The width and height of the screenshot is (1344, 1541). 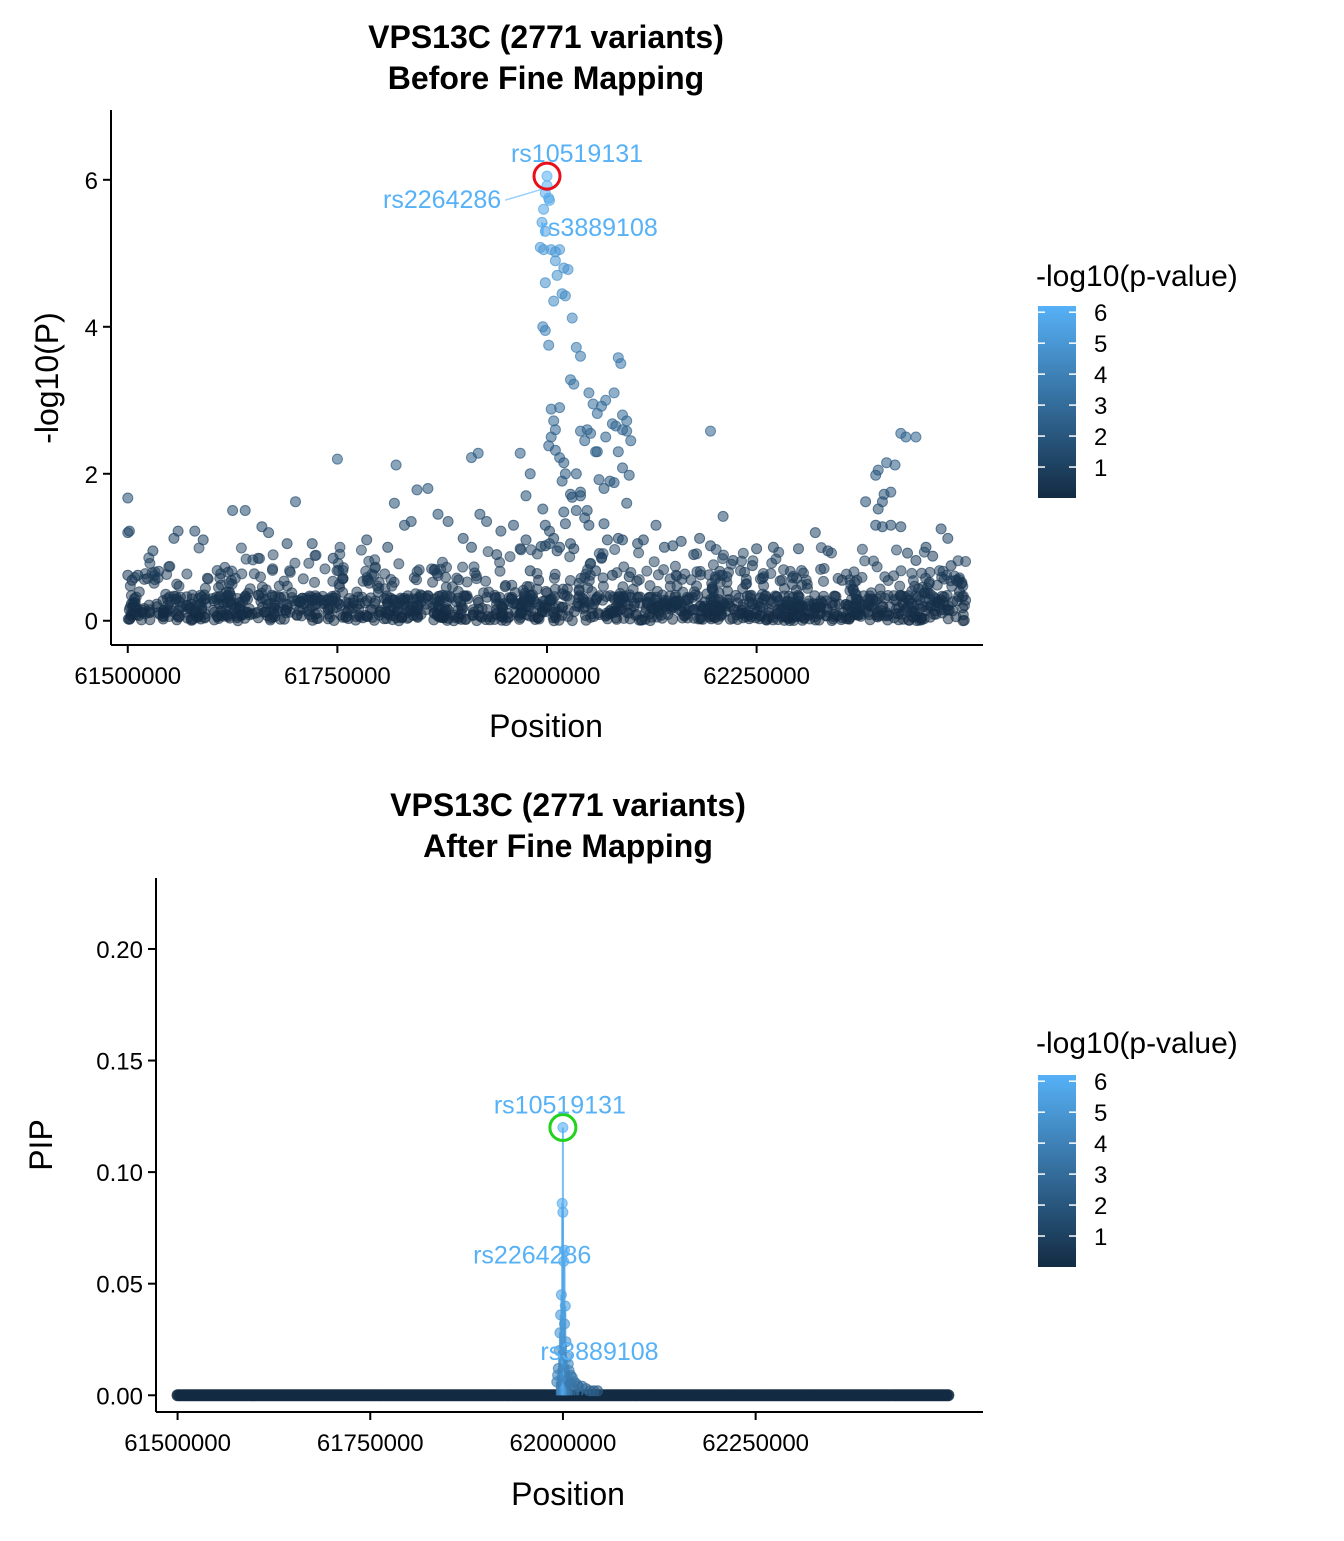 What do you see at coordinates (1100, 313) in the screenshot?
I see `legend-tick-label: 6` at bounding box center [1100, 313].